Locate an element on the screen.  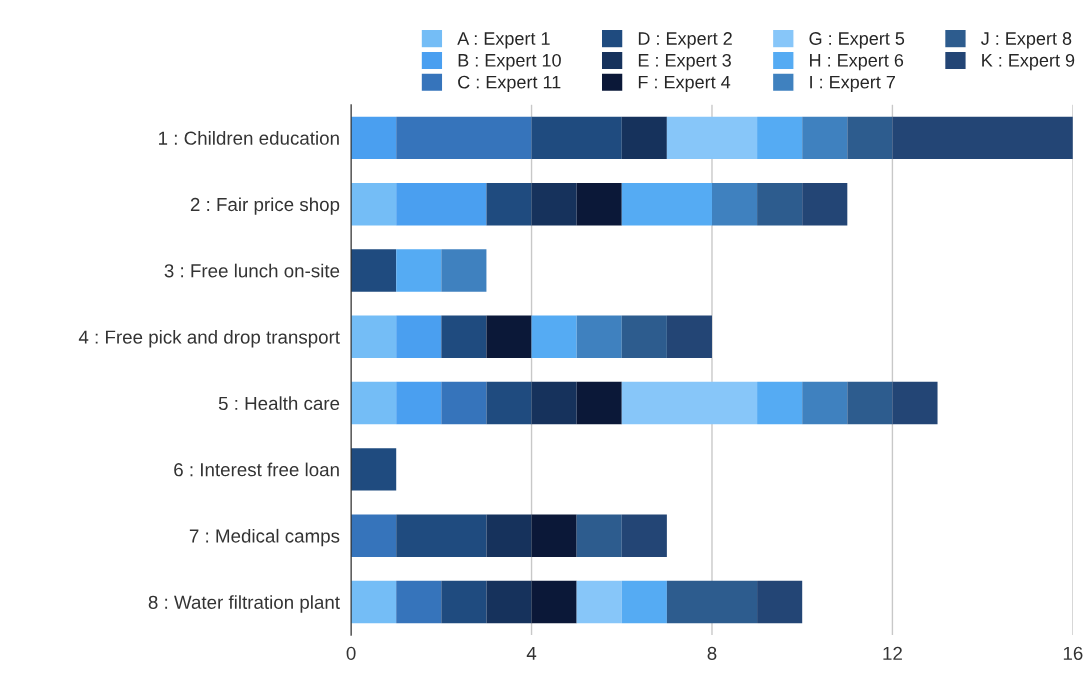
y-tick-label: 1 : Children education is located at coordinates (249, 138).